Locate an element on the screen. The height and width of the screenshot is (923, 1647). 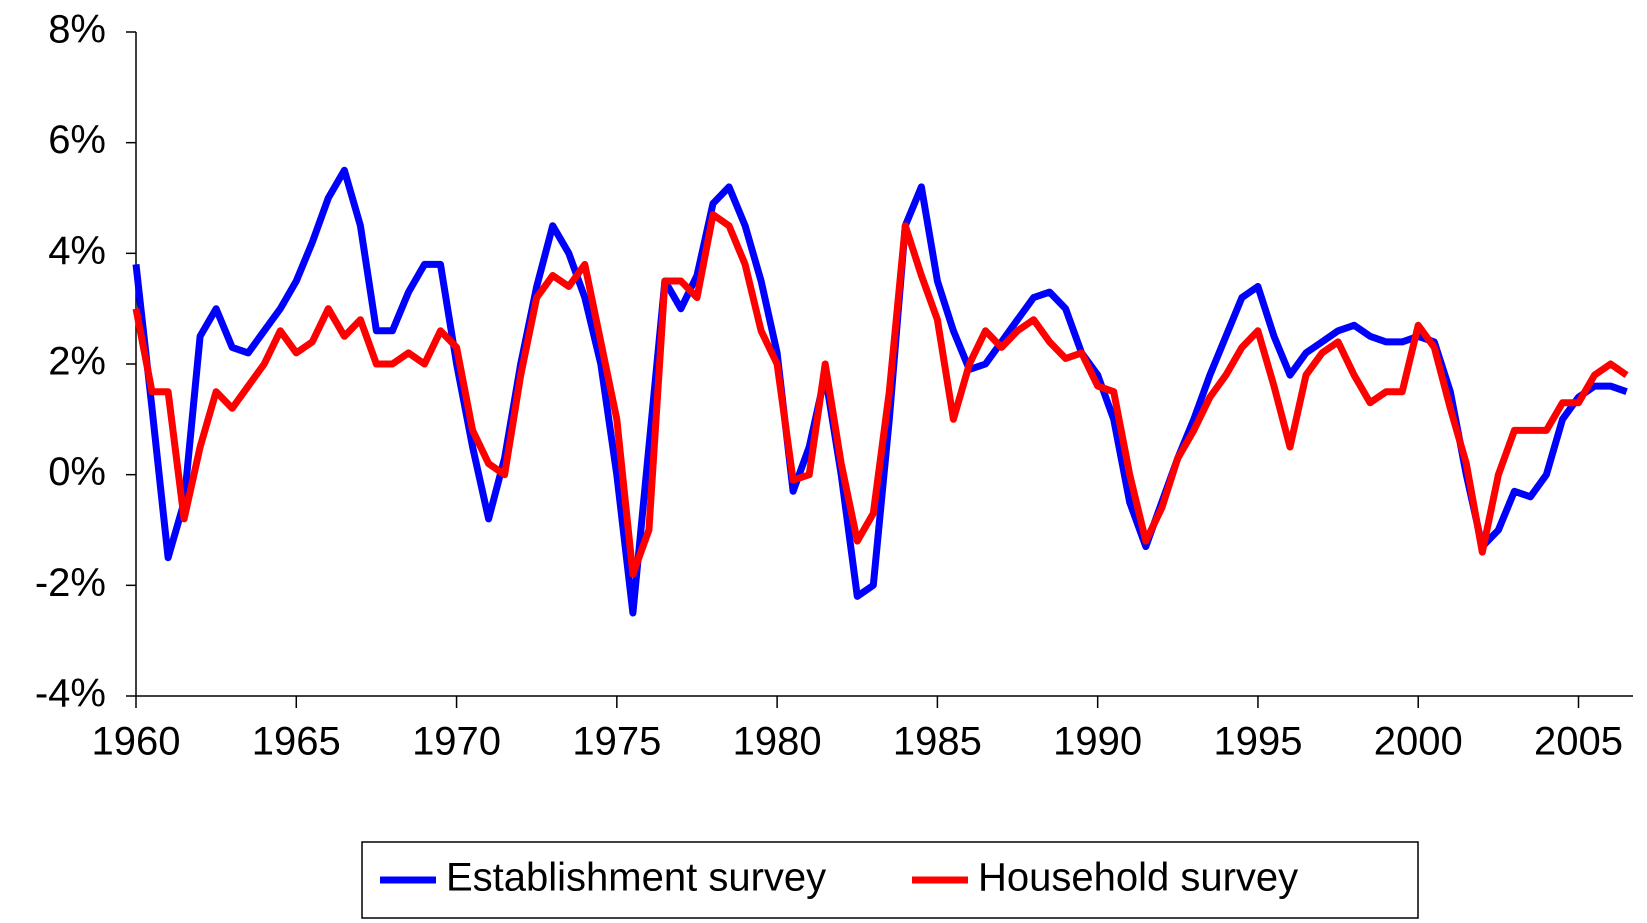
y-tick-label: -2% is located at coordinates (70, 583).